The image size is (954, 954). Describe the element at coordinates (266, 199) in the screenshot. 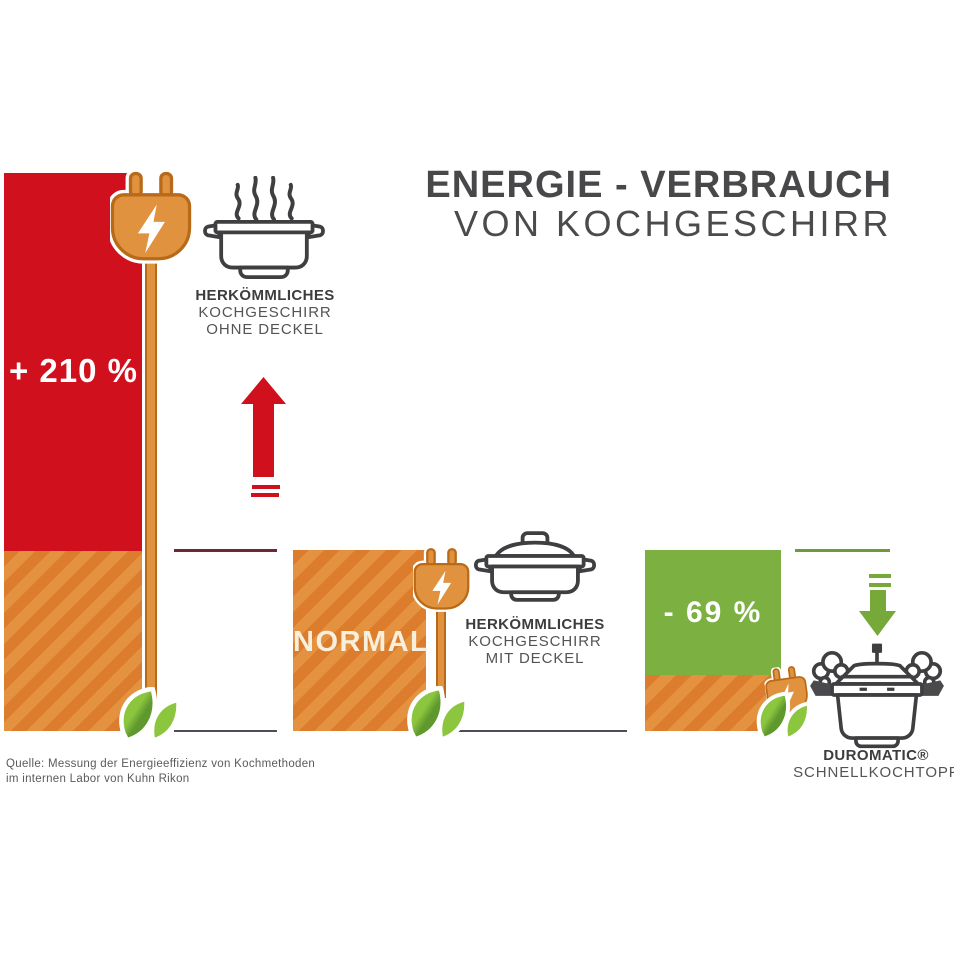

I see `steam-icon` at that location.